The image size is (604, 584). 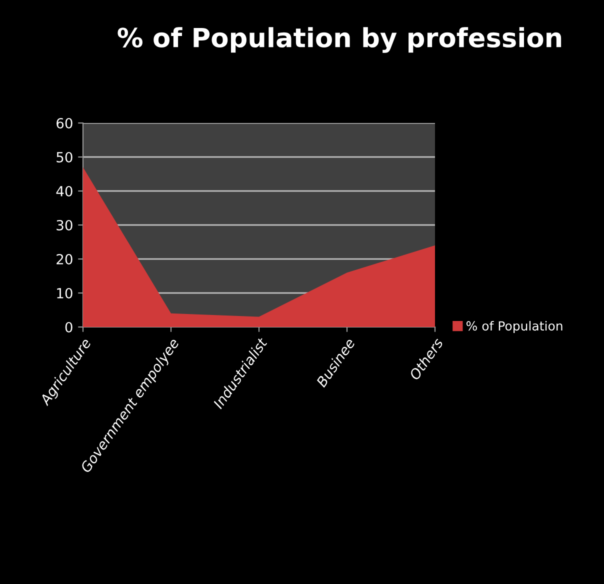 What do you see at coordinates (64, 293) in the screenshot?
I see `y-tick-label: 10` at bounding box center [64, 293].